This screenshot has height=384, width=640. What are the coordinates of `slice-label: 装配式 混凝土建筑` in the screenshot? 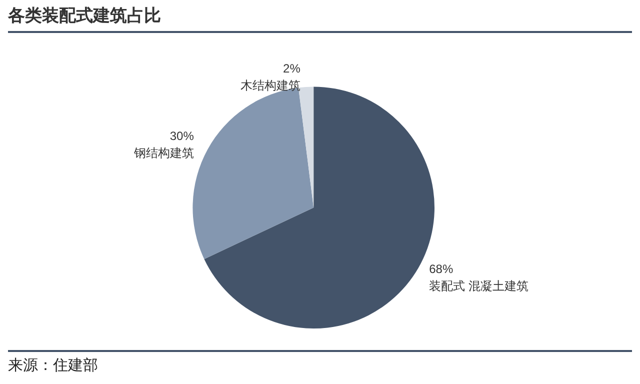 It's located at (478, 286).